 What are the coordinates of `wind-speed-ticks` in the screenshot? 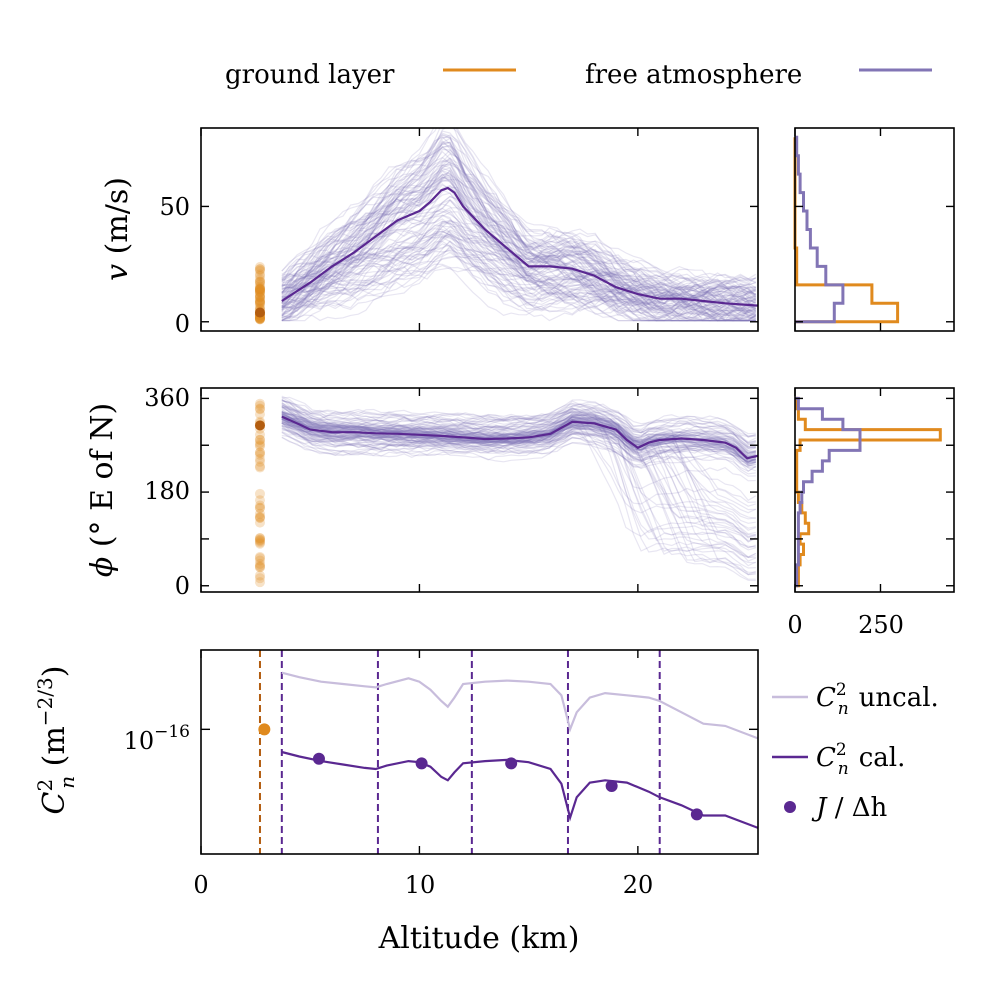 It's located at (479, 229).